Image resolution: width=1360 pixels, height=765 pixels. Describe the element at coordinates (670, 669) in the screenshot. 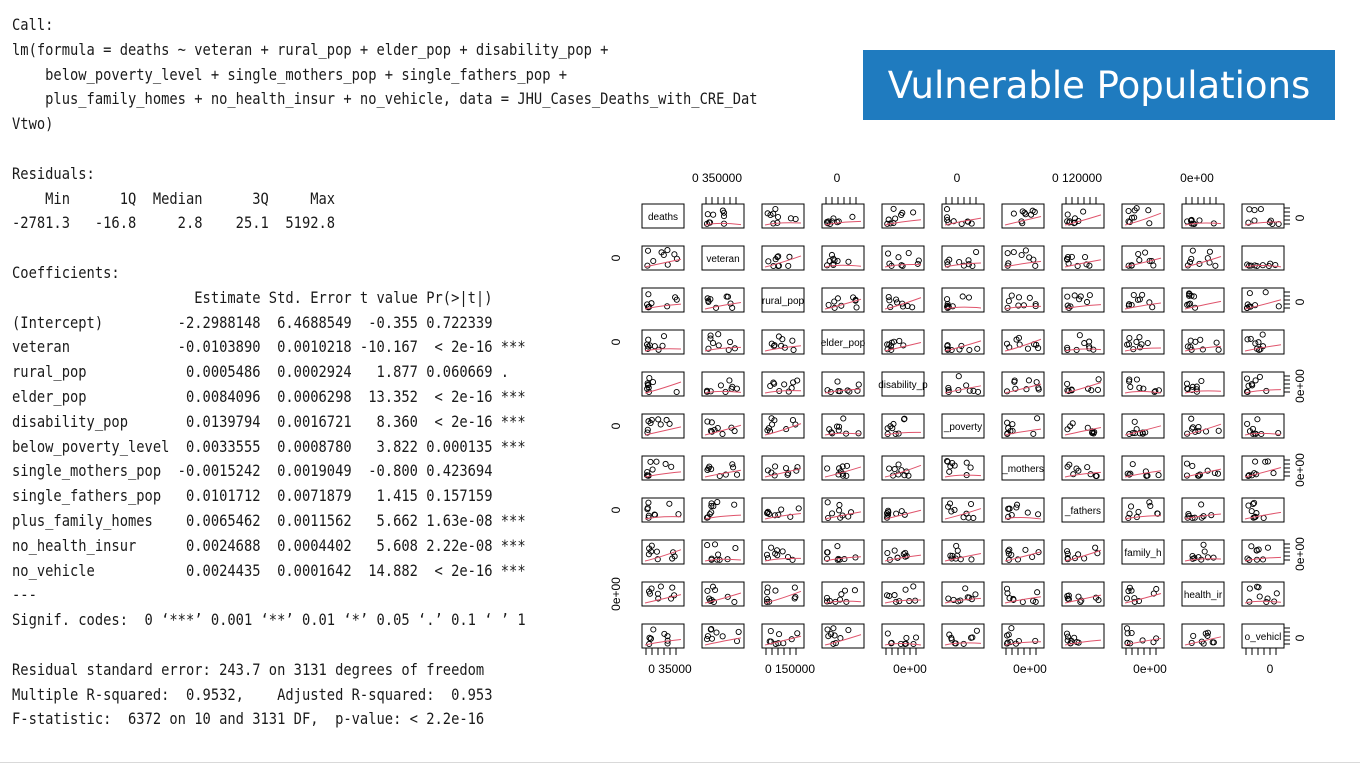

I see `bottom-axis-label: 0 35000` at that location.